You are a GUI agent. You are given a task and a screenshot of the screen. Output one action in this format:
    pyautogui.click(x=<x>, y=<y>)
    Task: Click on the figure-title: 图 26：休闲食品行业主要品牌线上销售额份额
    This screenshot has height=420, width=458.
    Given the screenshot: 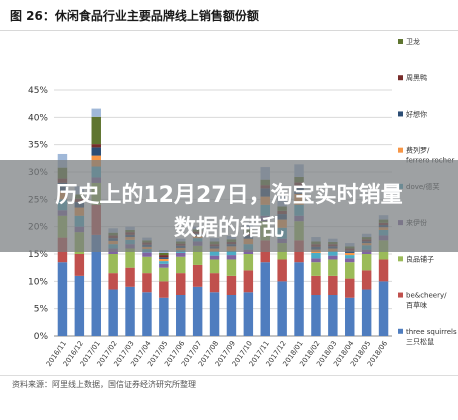 What is the action you would take?
    pyautogui.click(x=134, y=16)
    